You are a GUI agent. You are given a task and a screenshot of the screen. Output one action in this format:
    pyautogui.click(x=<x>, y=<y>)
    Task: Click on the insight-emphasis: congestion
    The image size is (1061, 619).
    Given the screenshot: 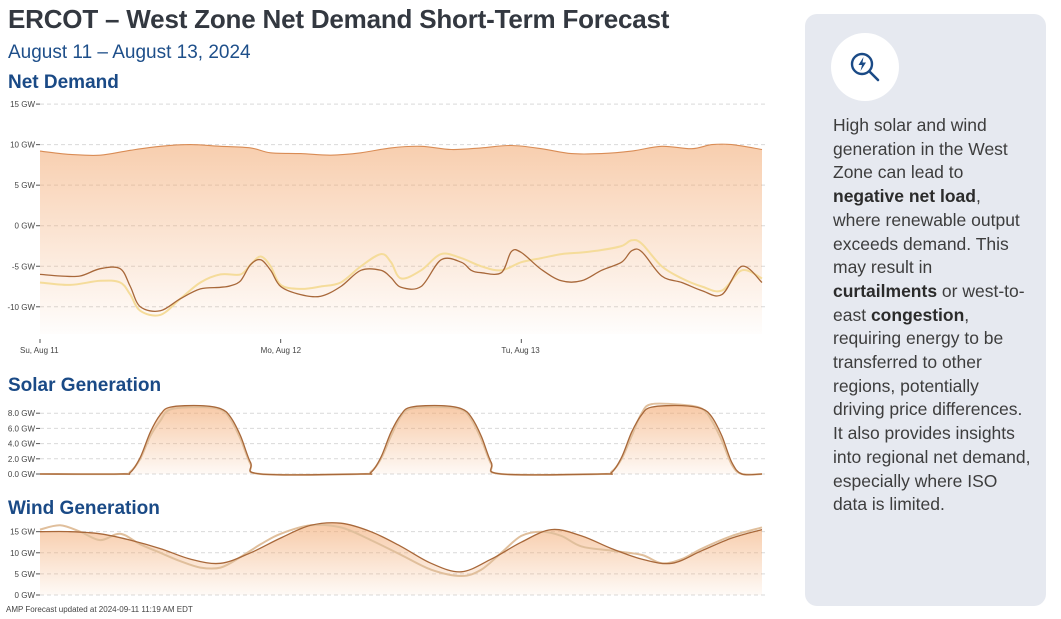 What is the action you would take?
    pyautogui.click(x=917, y=314)
    